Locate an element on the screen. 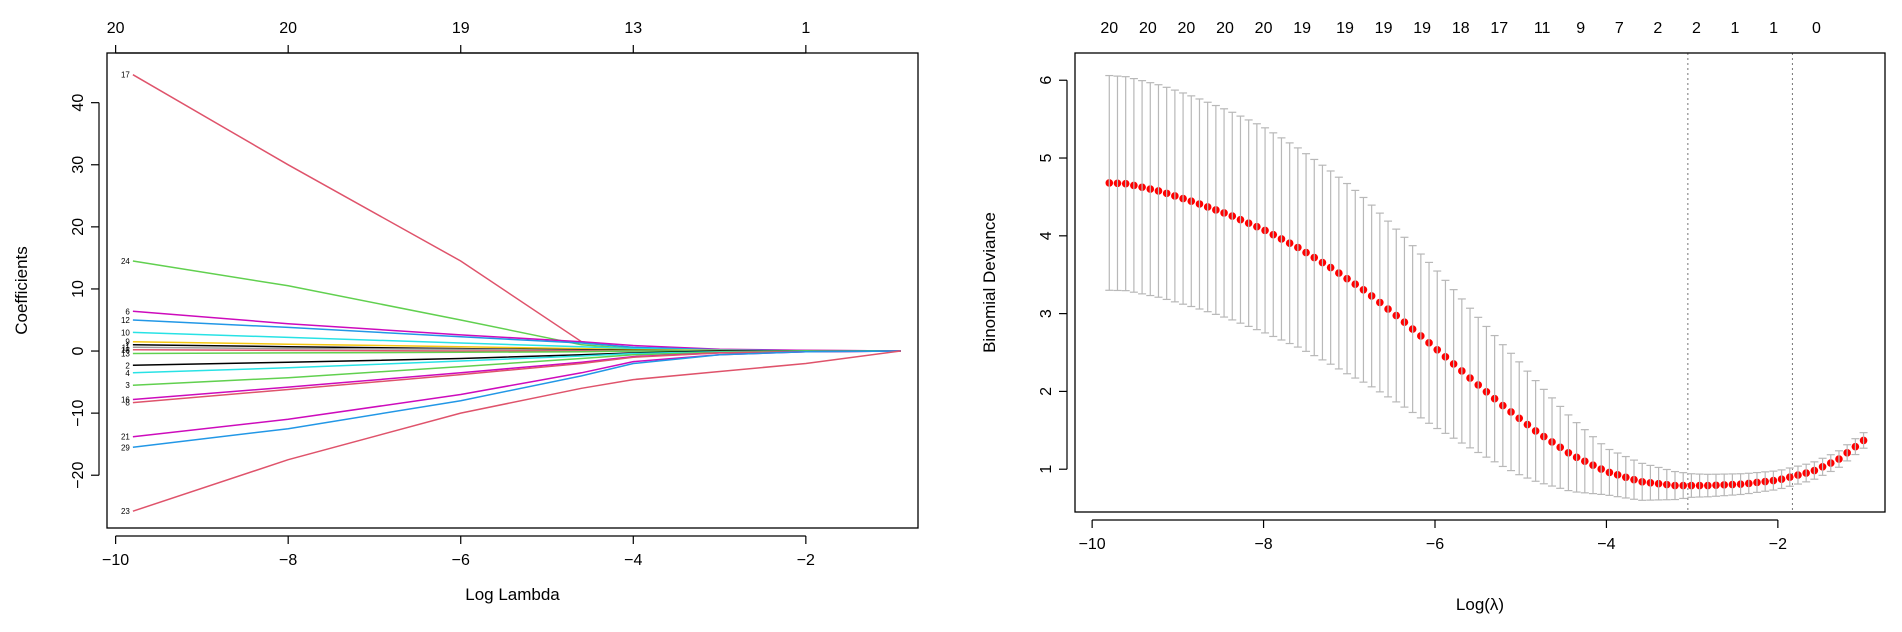 This screenshot has height=632, width=1902. coef-label-18: 18 is located at coordinates (125, 350).